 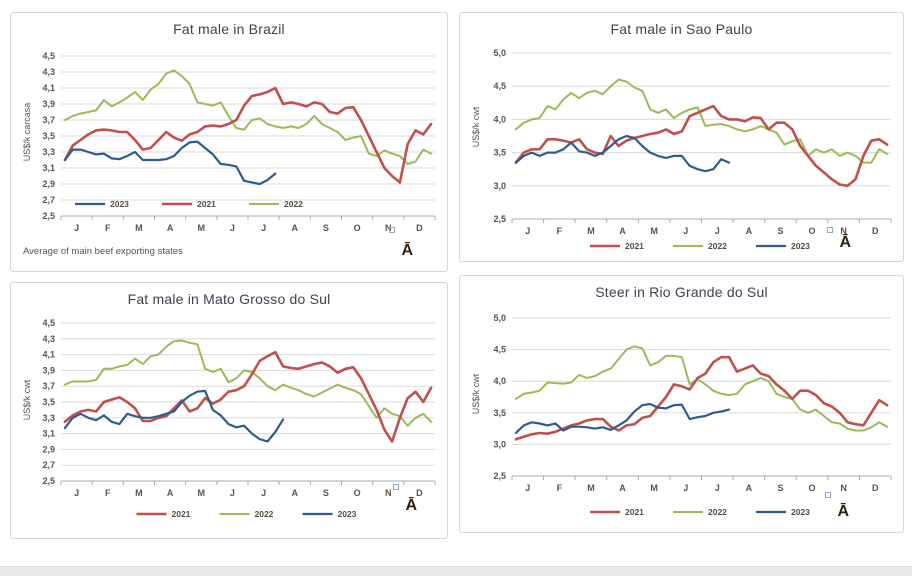 What do you see at coordinates (229, 299) in the screenshot?
I see `chart-title: Fat male in Mato Grosso do Sul` at bounding box center [229, 299].